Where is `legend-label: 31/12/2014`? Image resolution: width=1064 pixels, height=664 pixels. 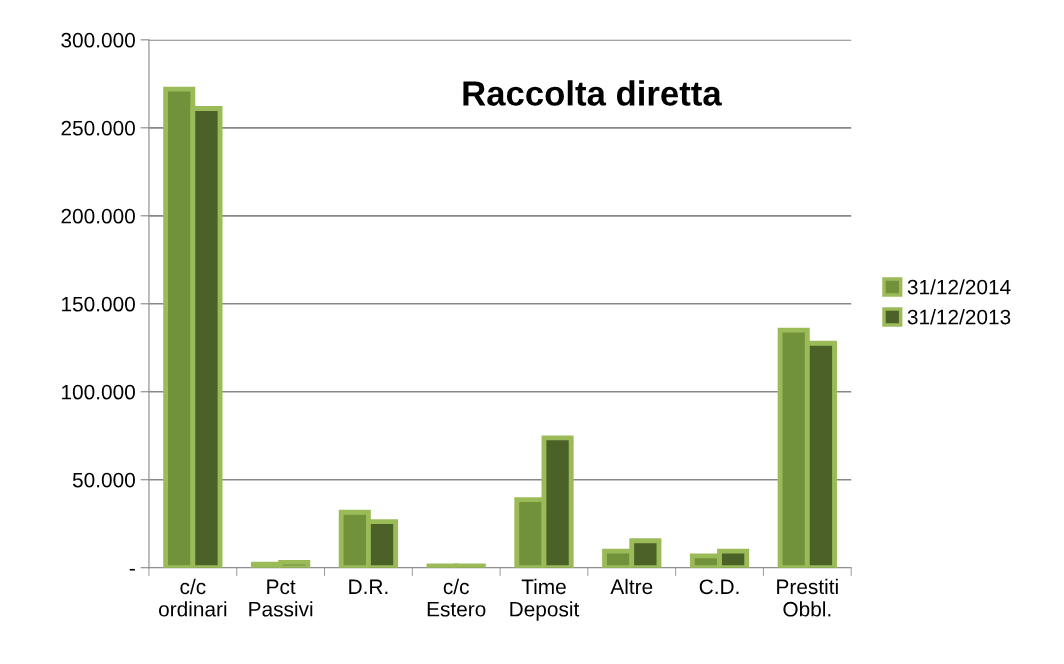
legend-label: 31/12/2014 is located at coordinates (959, 287).